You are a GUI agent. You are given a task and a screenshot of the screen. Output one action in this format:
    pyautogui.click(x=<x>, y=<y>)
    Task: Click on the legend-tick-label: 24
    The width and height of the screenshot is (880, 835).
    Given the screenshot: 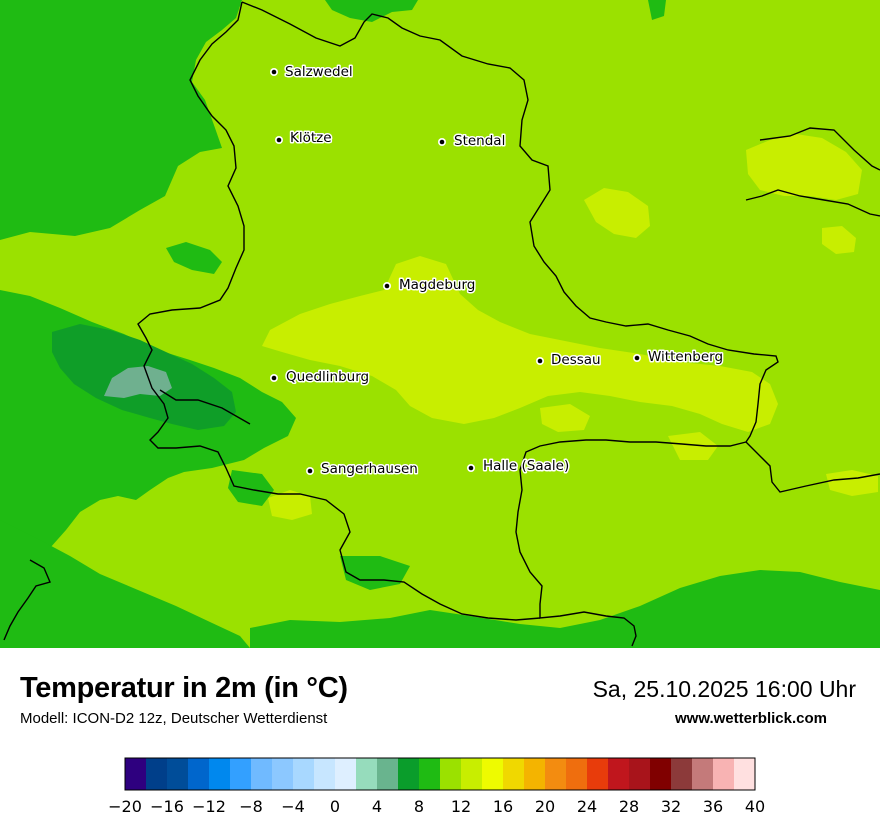 What is the action you would take?
    pyautogui.click(x=587, y=806)
    